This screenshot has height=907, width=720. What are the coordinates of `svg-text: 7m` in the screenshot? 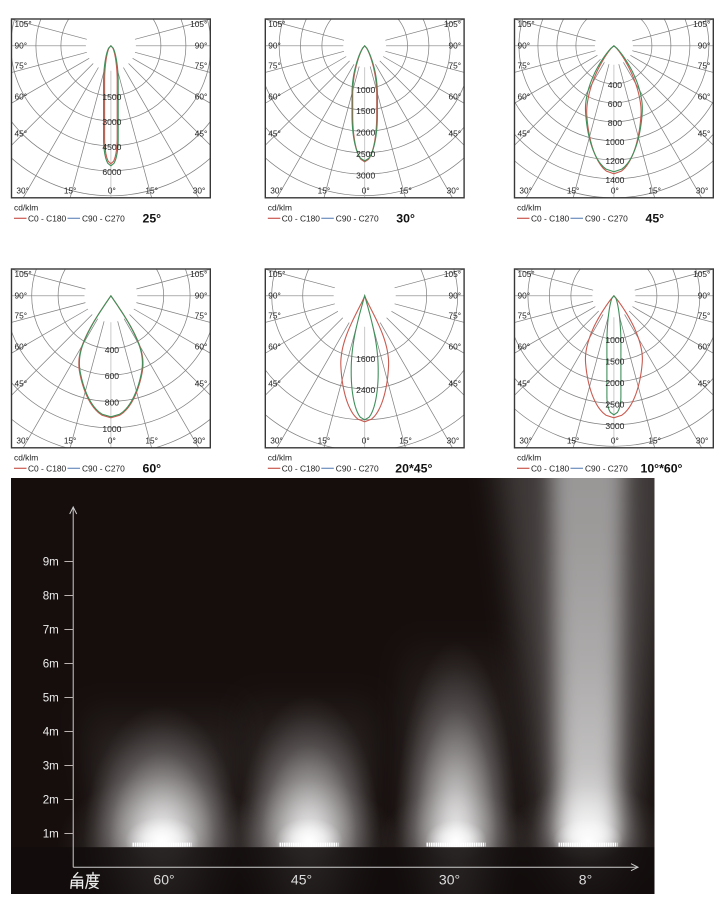 It's located at (51, 630).